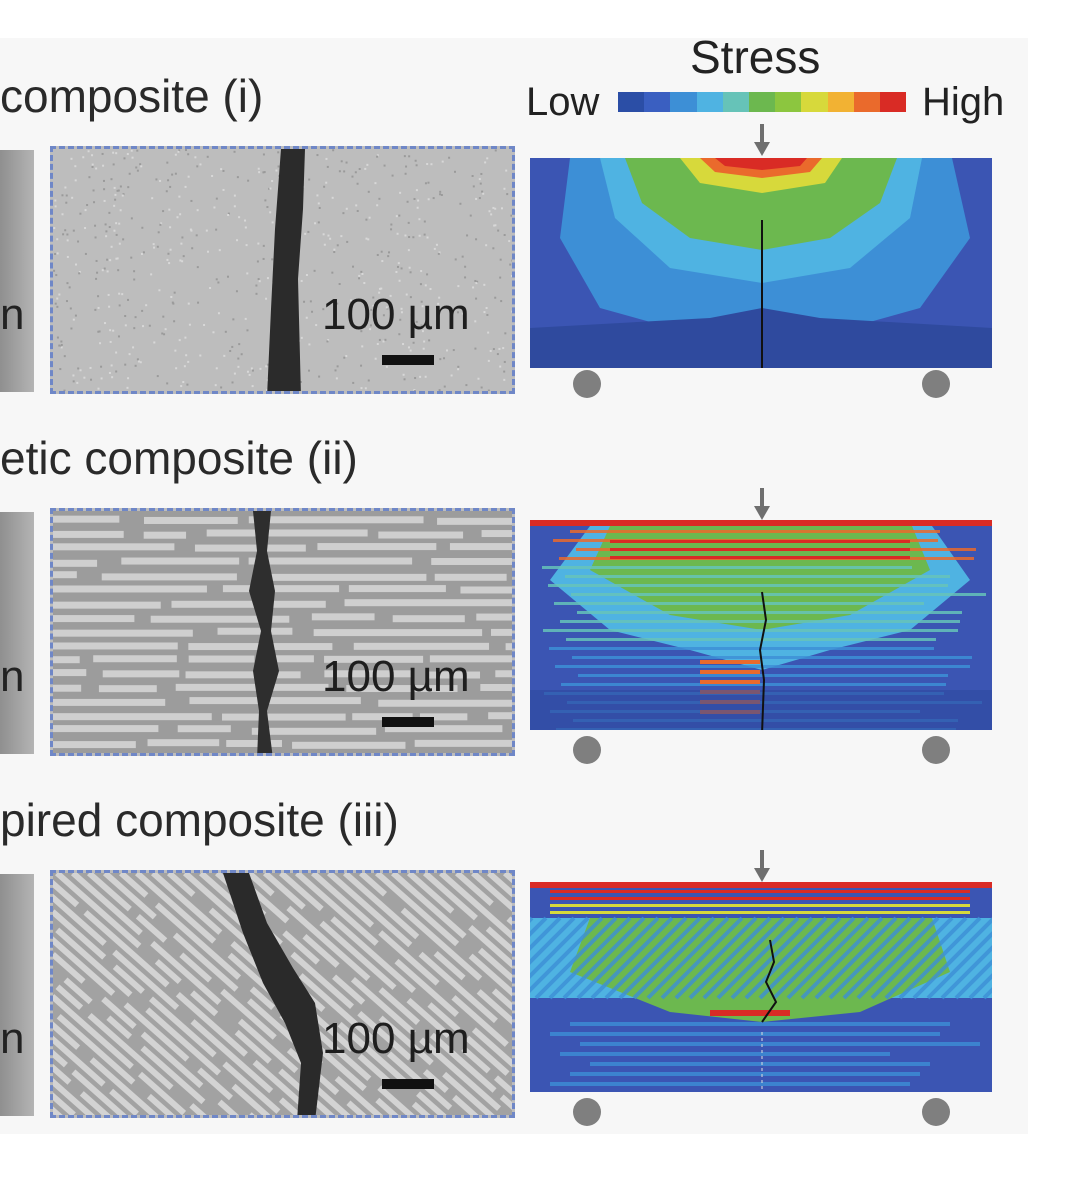  Describe the element at coordinates (396, 314) in the screenshot. I see `scale-label-i: 100 µm` at that location.